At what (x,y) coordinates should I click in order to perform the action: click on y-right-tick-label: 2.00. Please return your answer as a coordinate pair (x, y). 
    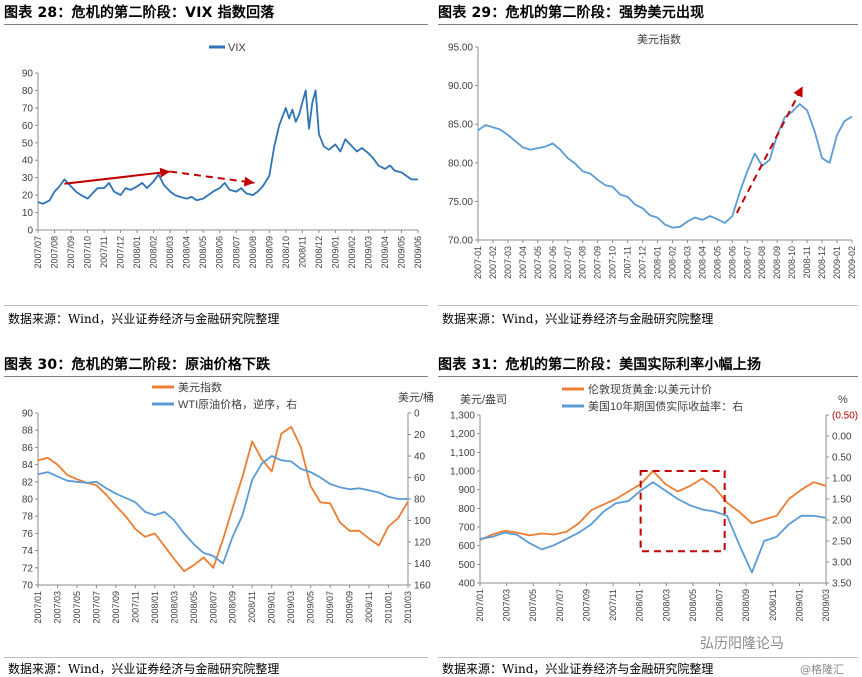
    Looking at the image, I should click on (842, 521).